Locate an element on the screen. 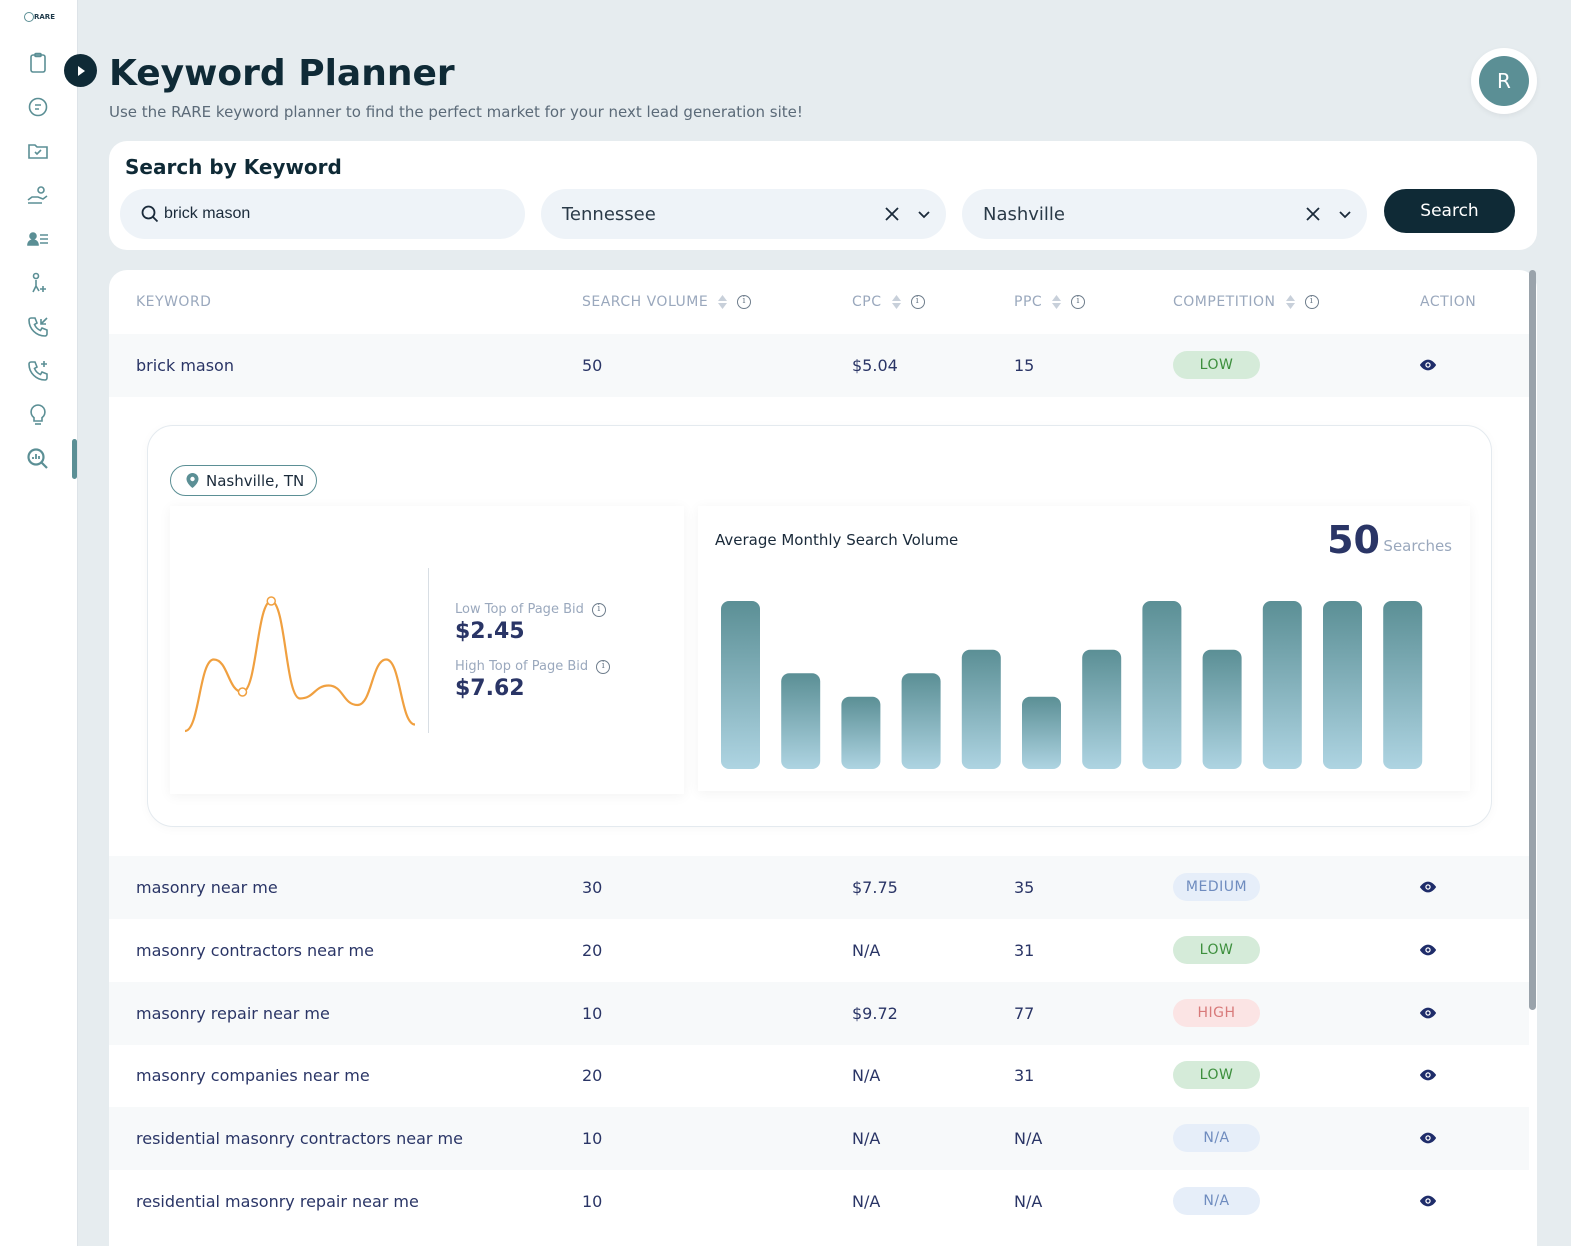 The height and width of the screenshot is (1246, 1571). hand-coin-icon is located at coordinates (38, 195).